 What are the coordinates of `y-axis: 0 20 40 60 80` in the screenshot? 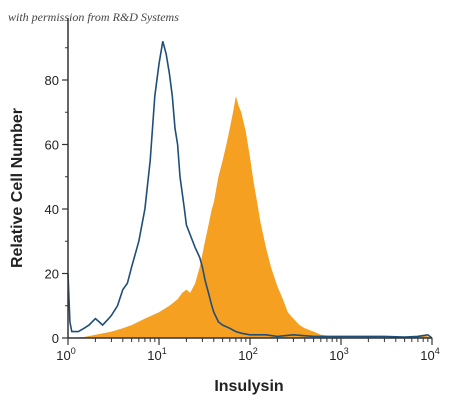 It's located at (57, 182).